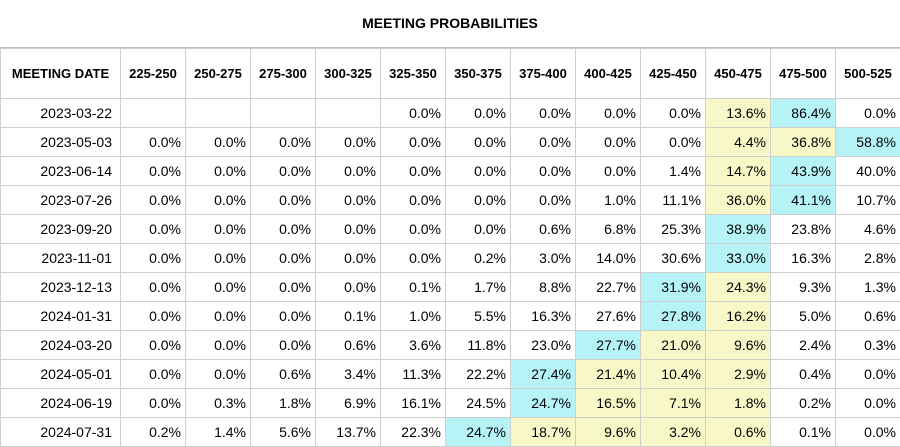 The image size is (900, 447). Describe the element at coordinates (413, 345) in the screenshot. I see `probability-cell: 3.6%` at that location.